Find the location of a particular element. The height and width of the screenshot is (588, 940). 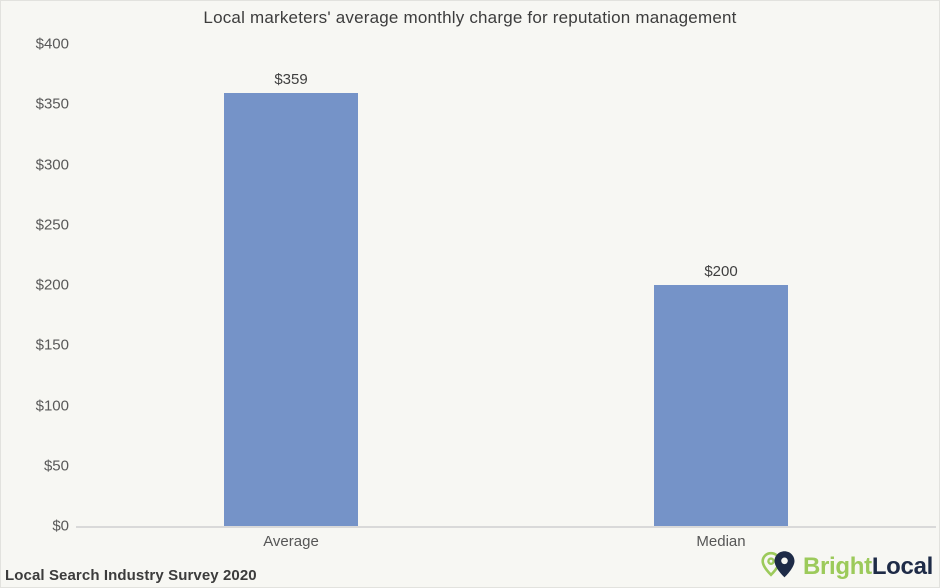

map-pin-icon is located at coordinates (778, 564).